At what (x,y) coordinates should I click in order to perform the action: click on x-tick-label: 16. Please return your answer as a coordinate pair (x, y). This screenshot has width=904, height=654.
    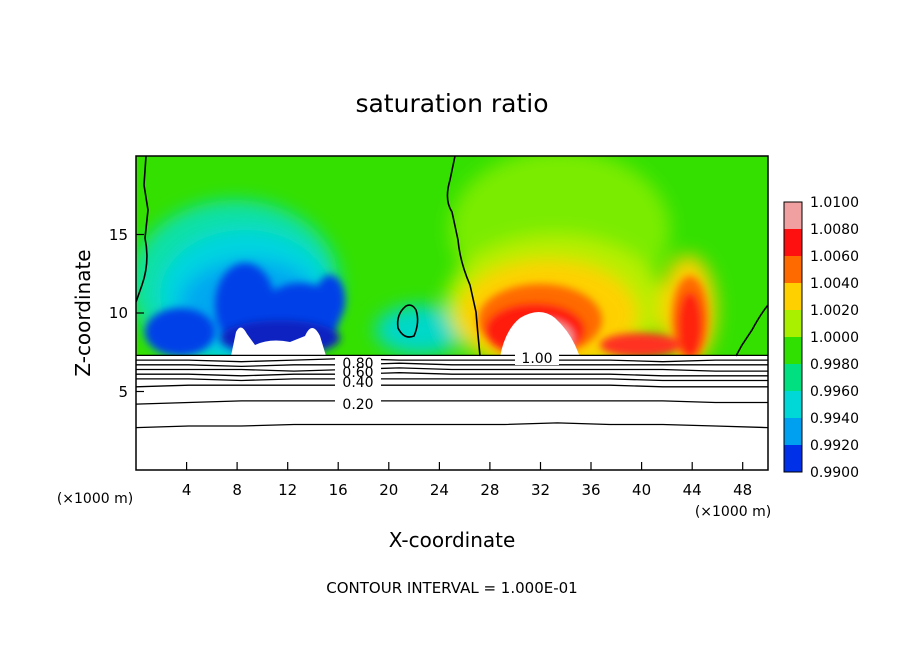
    Looking at the image, I should click on (338, 490).